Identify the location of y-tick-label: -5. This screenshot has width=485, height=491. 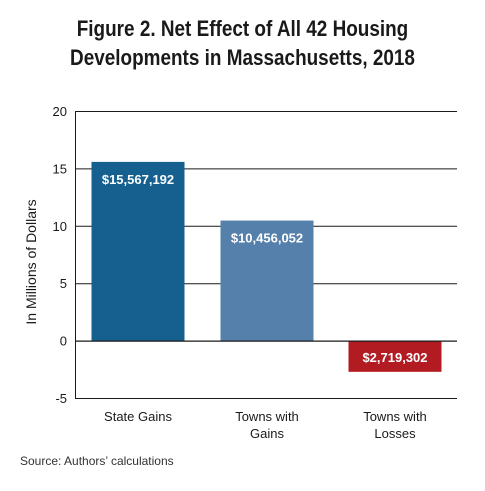
(61, 398).